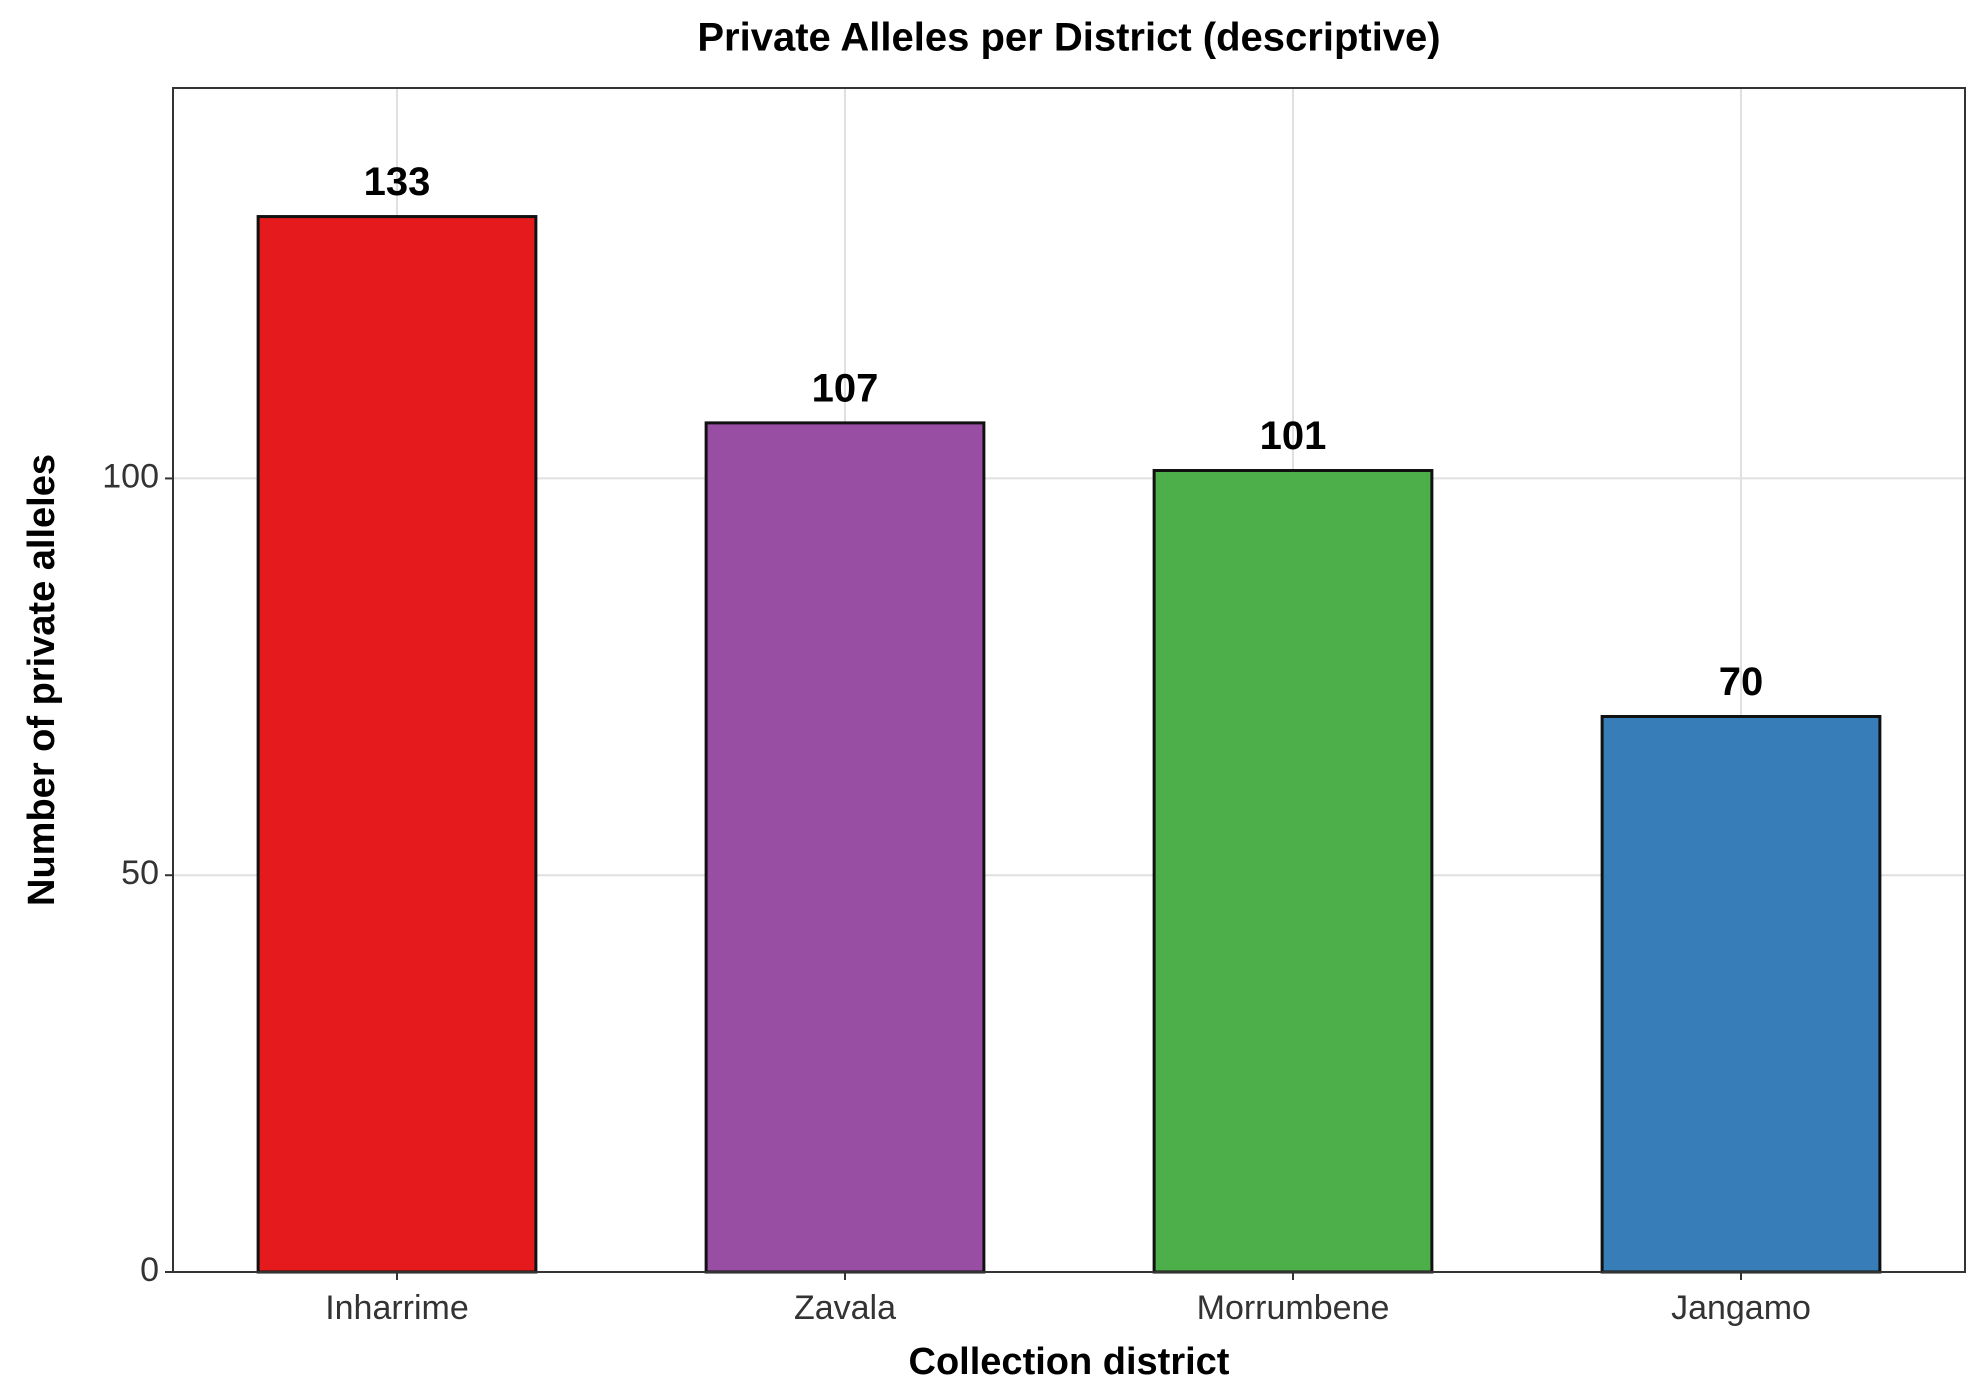  Describe the element at coordinates (1741, 682) in the screenshot. I see `value-label: 70` at that location.